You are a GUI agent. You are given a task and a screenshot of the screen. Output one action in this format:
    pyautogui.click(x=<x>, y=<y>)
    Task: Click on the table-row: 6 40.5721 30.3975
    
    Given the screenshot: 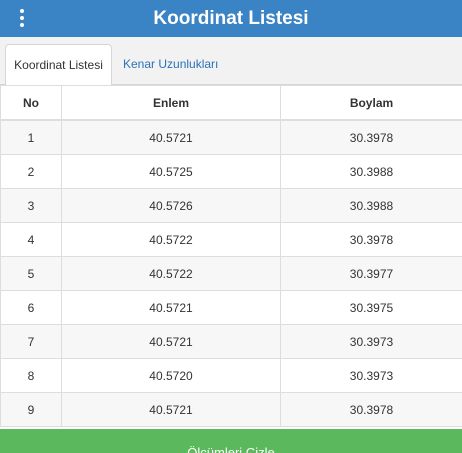 What is the action you would take?
    pyautogui.click(x=231, y=307)
    